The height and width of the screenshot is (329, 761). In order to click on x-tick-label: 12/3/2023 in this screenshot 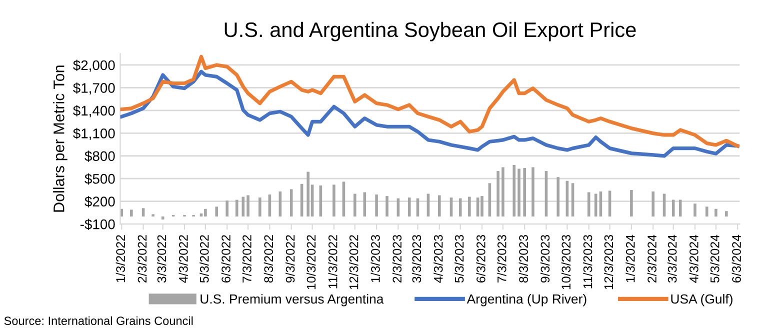, I will do `click(609, 262)`.